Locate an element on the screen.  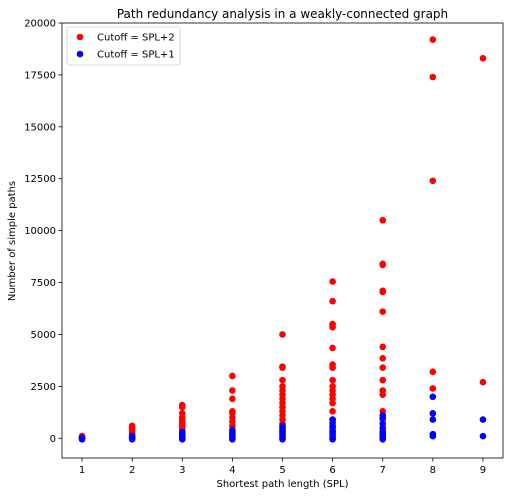
y-tick-label: 0 is located at coordinates (53, 439).